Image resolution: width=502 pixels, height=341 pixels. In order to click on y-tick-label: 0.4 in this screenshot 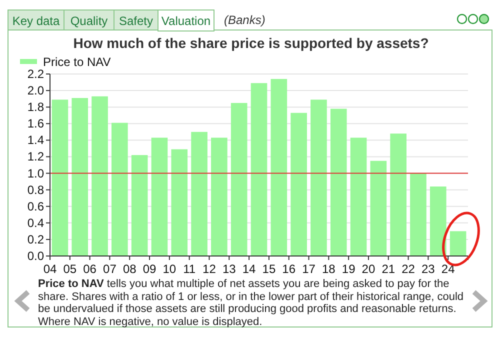, I will do `click(35, 223)`.